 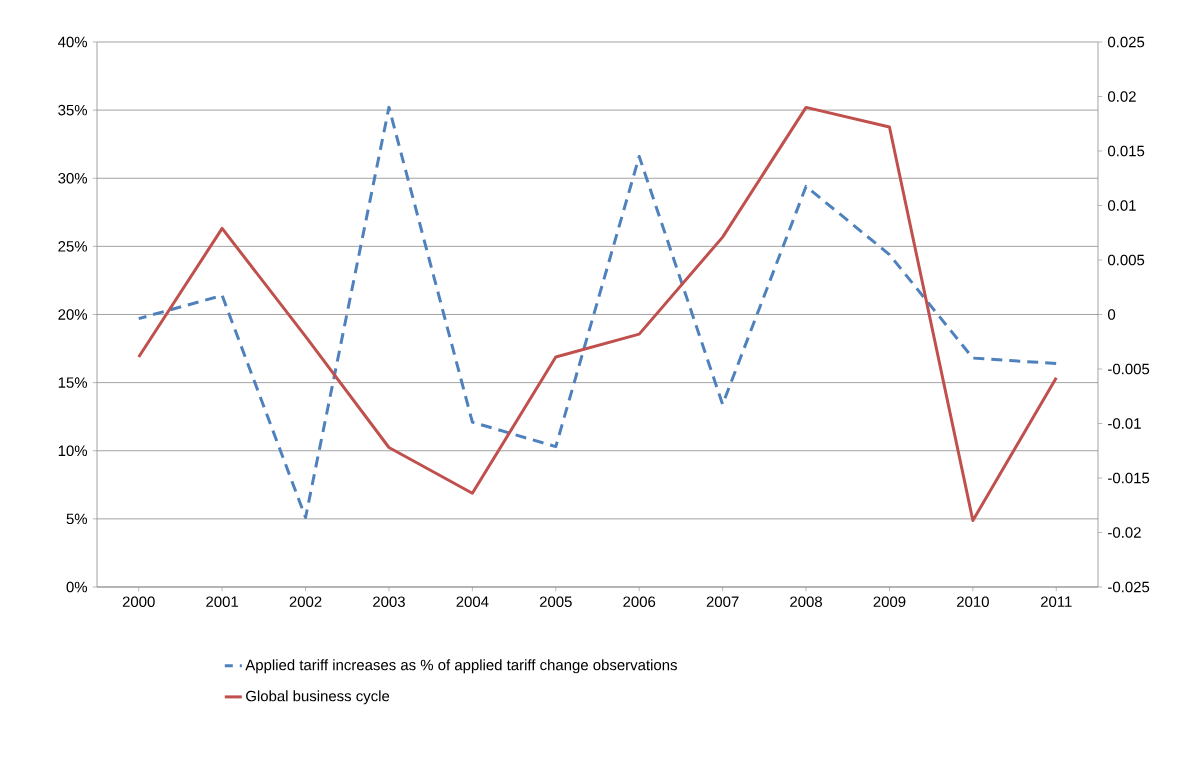 I want to click on x-tick-label: 2011, so click(x=1056, y=602).